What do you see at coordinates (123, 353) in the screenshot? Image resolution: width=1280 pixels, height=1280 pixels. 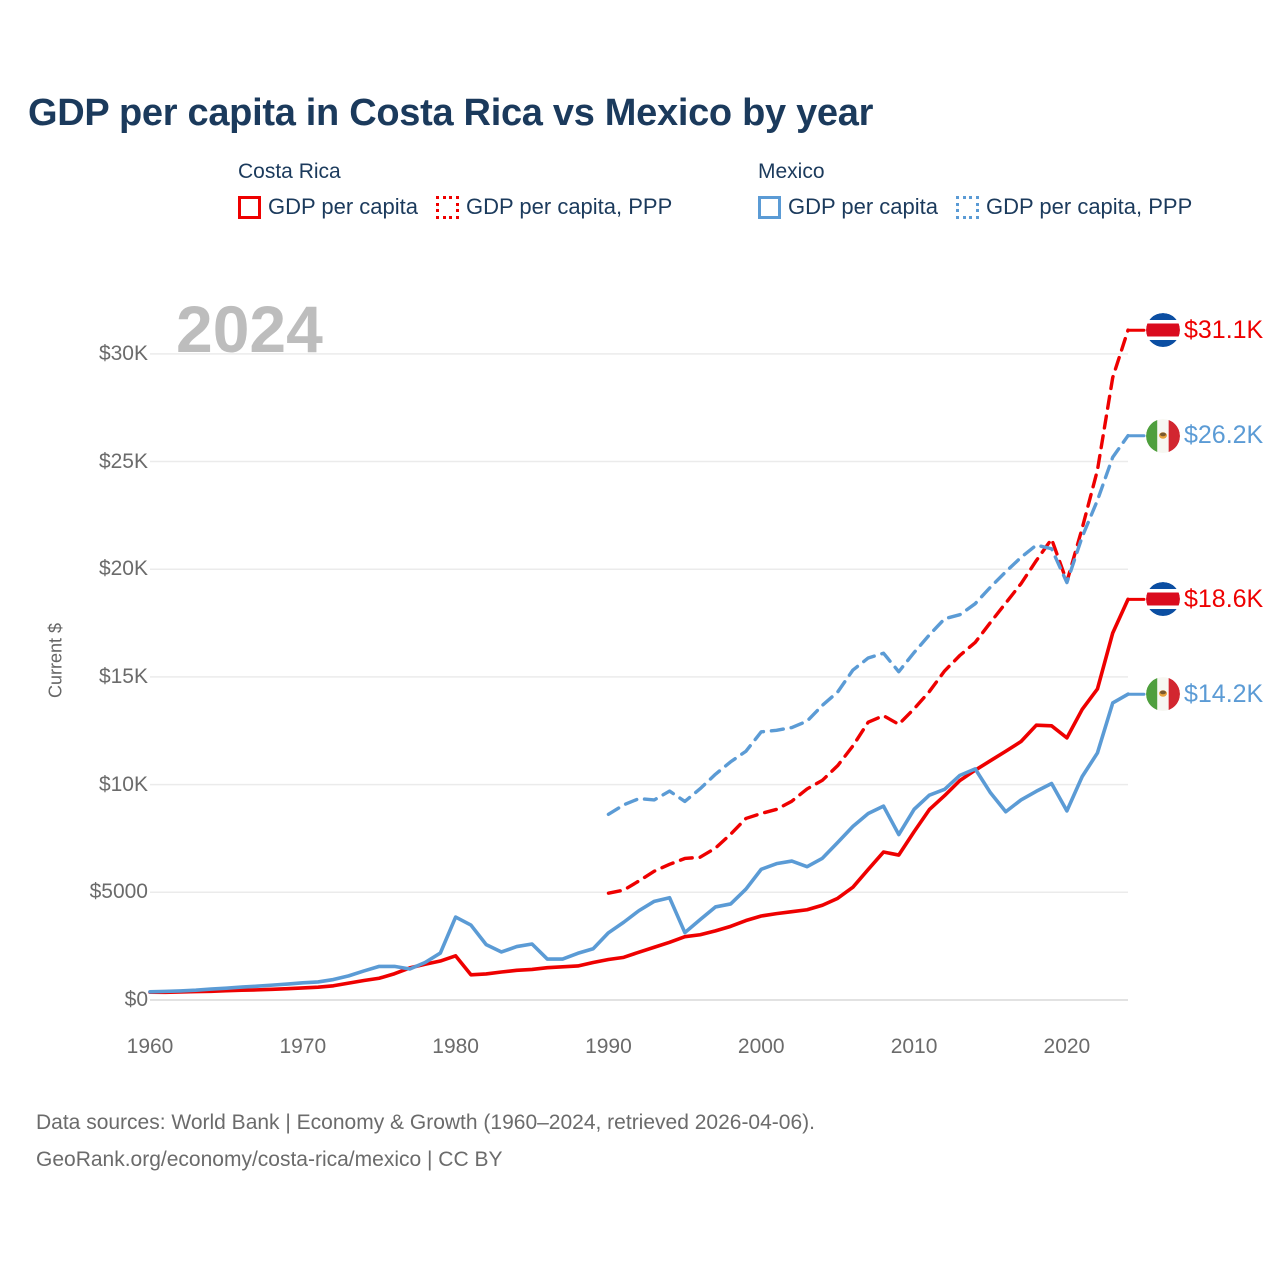 I see `y-tick-label: $30K` at bounding box center [123, 353].